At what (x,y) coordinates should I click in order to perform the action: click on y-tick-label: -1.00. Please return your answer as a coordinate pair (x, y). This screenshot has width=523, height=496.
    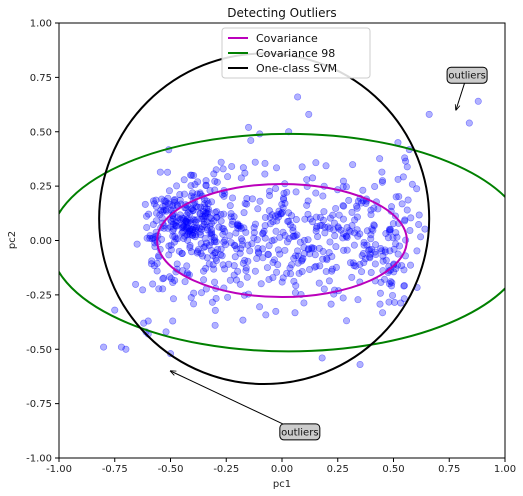
    Looking at the image, I should click on (39, 459).